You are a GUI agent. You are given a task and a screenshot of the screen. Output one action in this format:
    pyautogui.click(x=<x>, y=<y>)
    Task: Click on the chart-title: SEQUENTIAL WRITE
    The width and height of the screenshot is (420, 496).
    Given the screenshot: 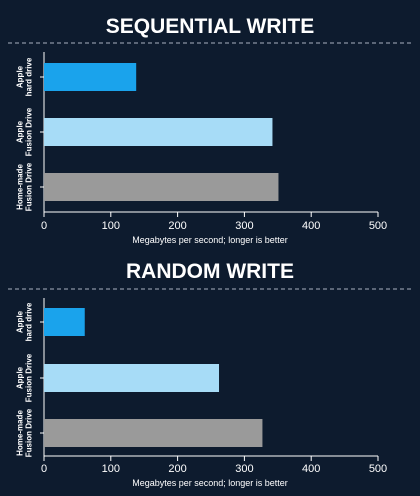 What is the action you would take?
    pyautogui.click(x=210, y=26)
    